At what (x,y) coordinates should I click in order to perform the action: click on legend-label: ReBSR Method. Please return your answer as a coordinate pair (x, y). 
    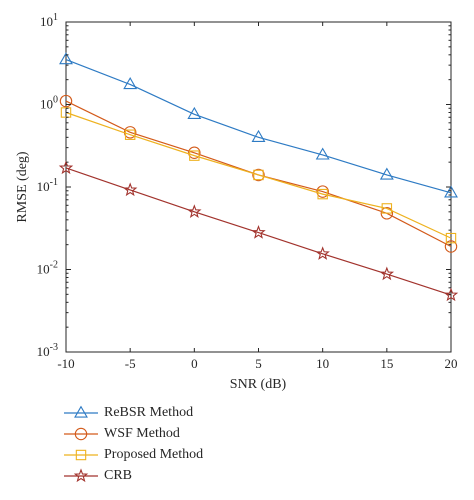
    Looking at the image, I should click on (149, 412).